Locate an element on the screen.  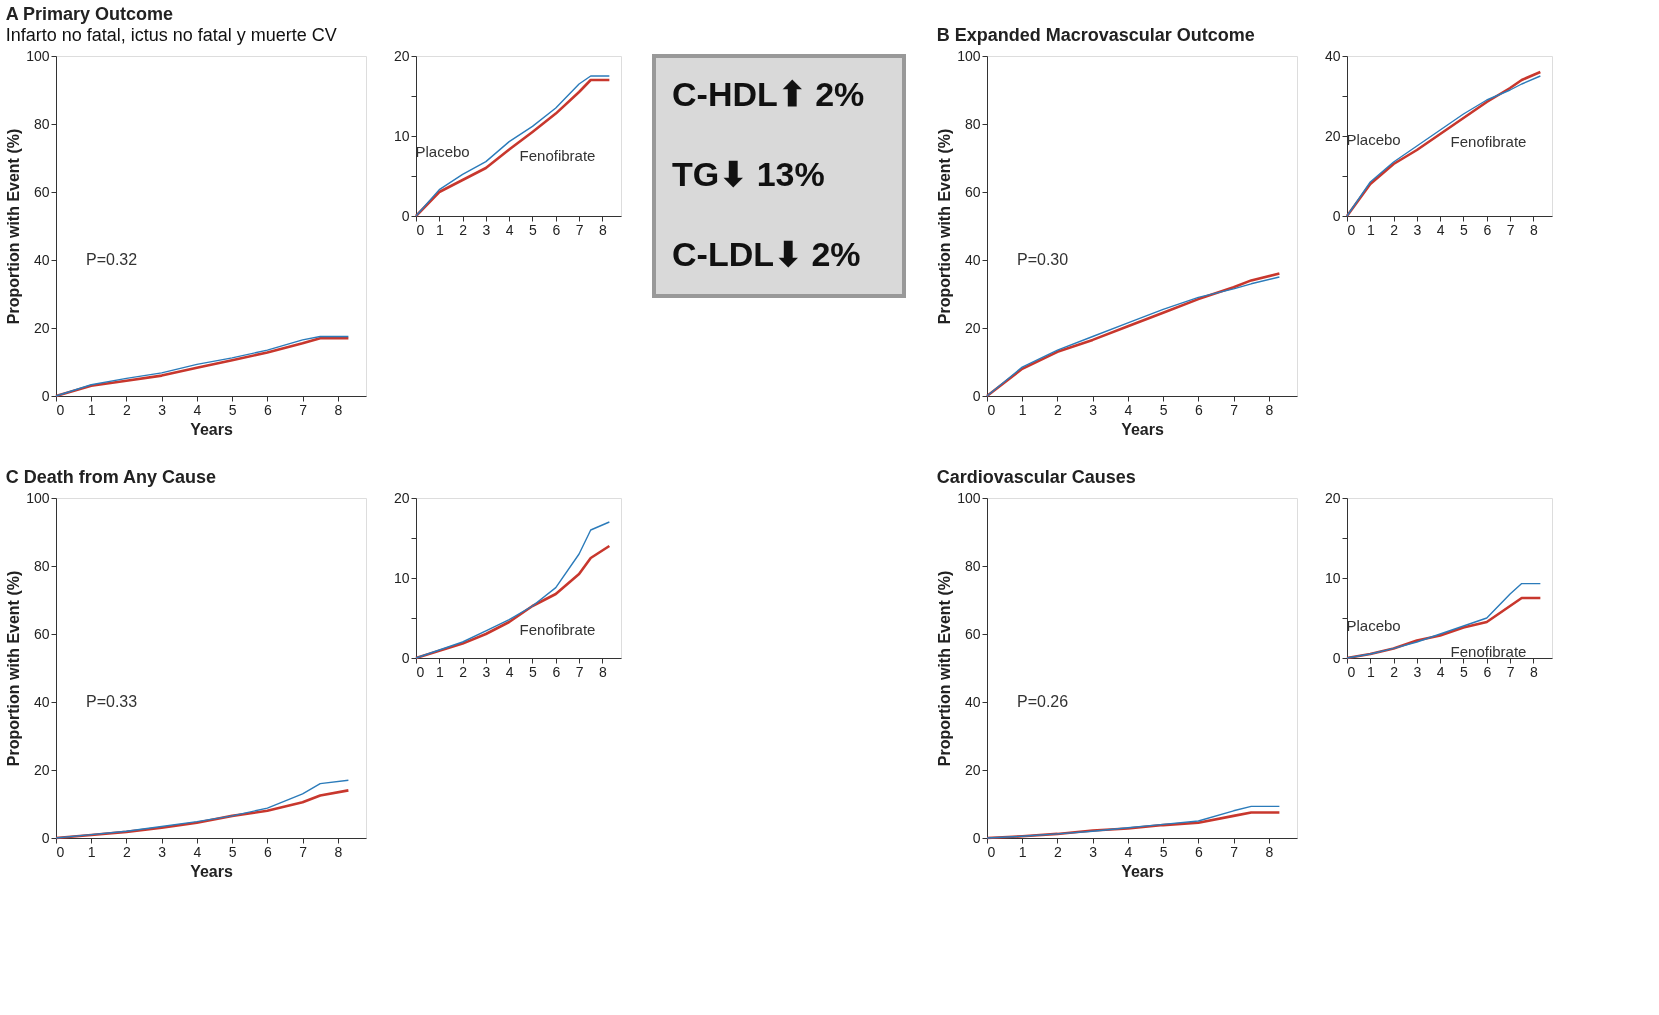
text: TG⬇ 13% is located at coordinates (748, 174).